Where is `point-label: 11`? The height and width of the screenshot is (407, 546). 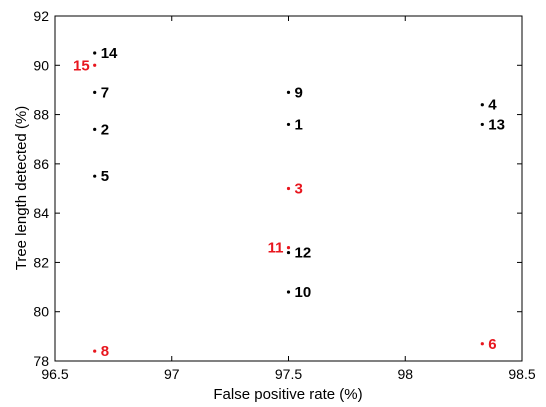 point-label: 11 is located at coordinates (276, 248).